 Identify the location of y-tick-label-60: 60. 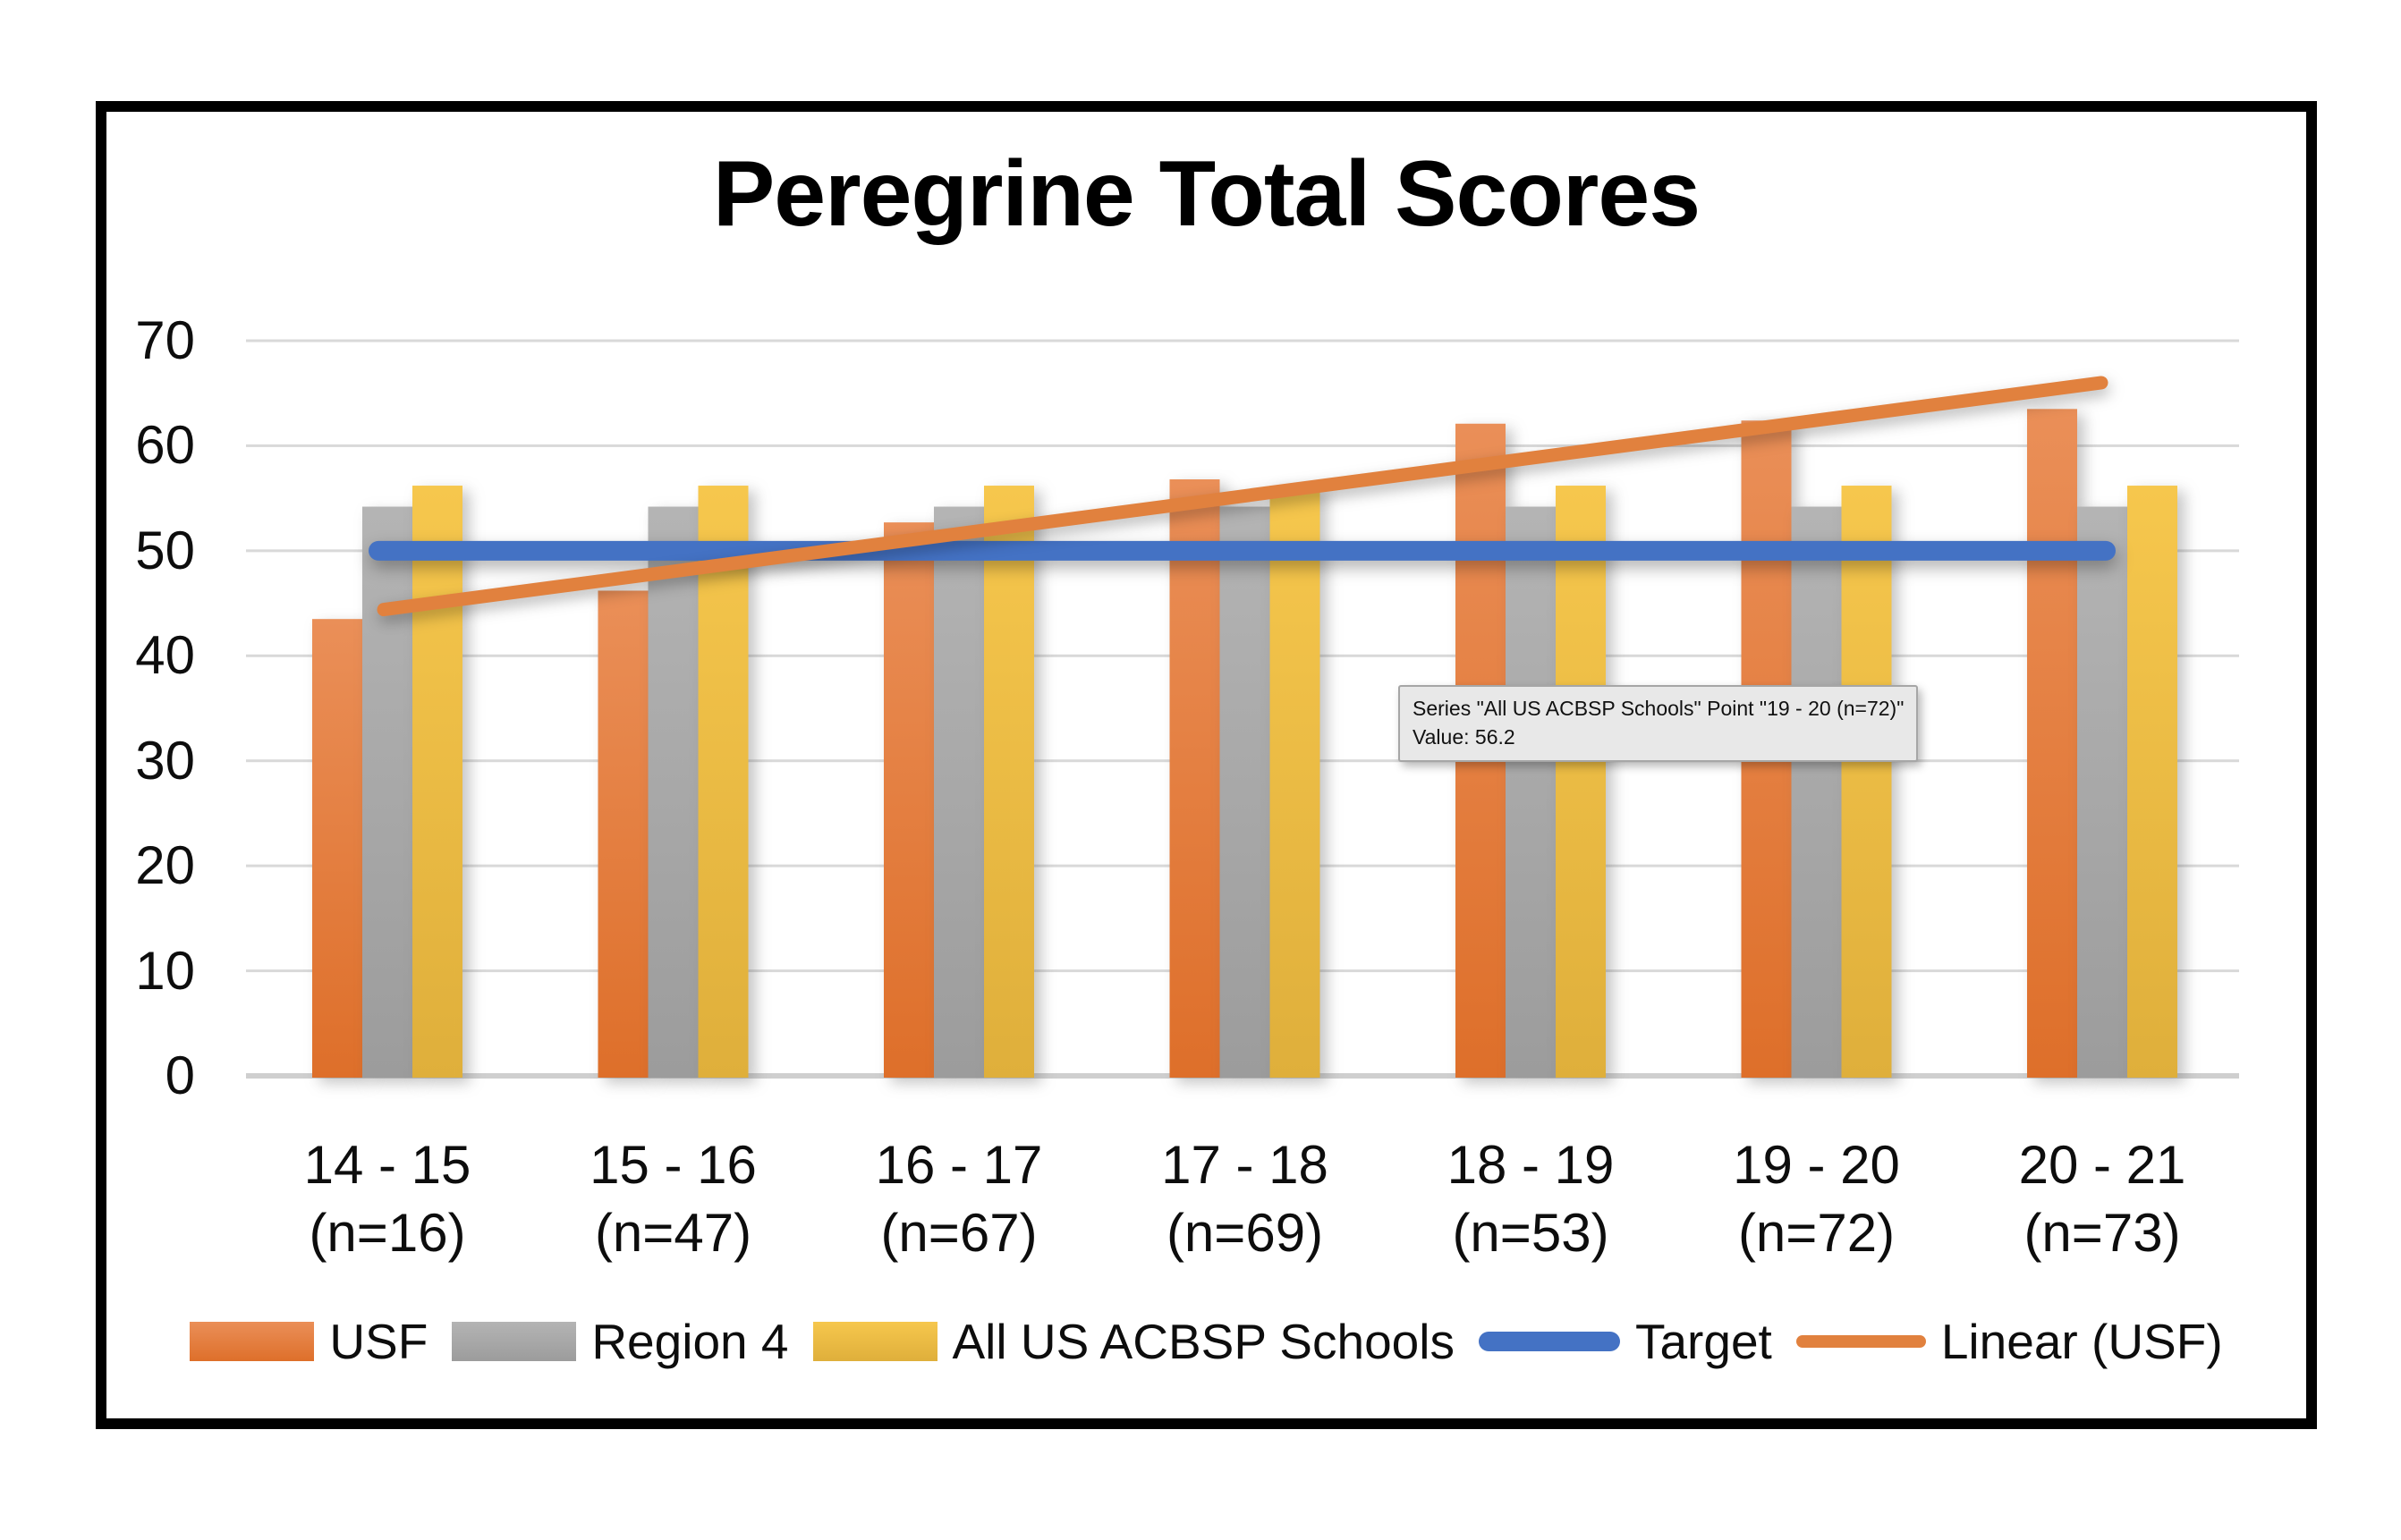
(165, 445).